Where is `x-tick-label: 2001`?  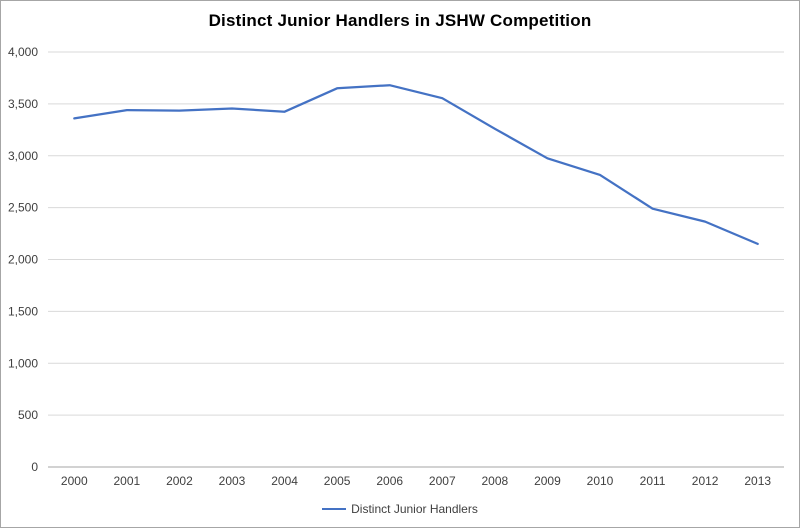 x-tick-label: 2001 is located at coordinates (127, 481).